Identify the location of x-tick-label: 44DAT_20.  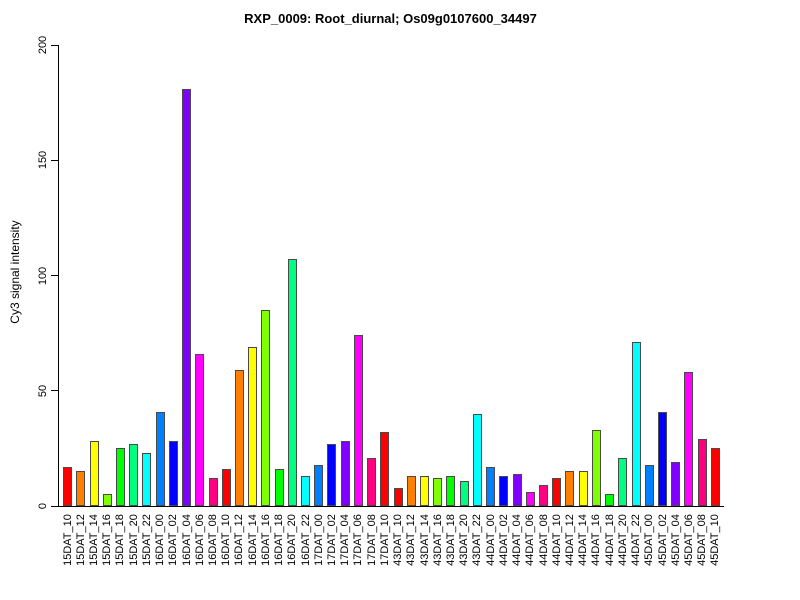
(622, 540).